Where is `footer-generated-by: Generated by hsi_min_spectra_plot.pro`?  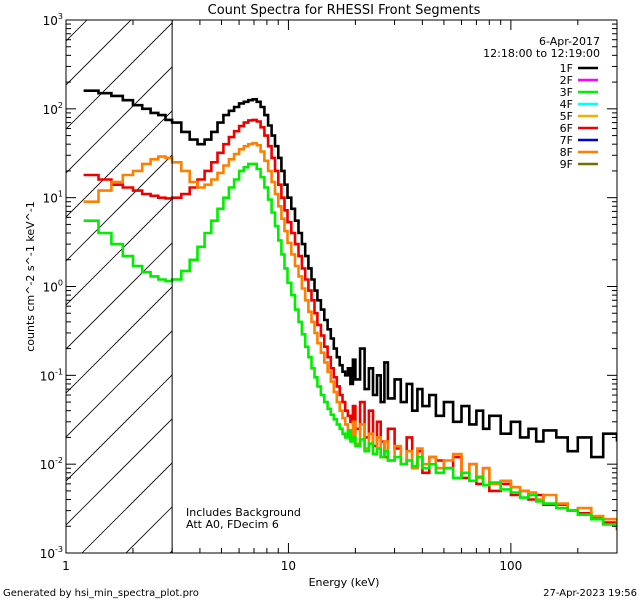 footer-generated-by: Generated by hsi_min_spectra_plot.pro is located at coordinates (101, 593).